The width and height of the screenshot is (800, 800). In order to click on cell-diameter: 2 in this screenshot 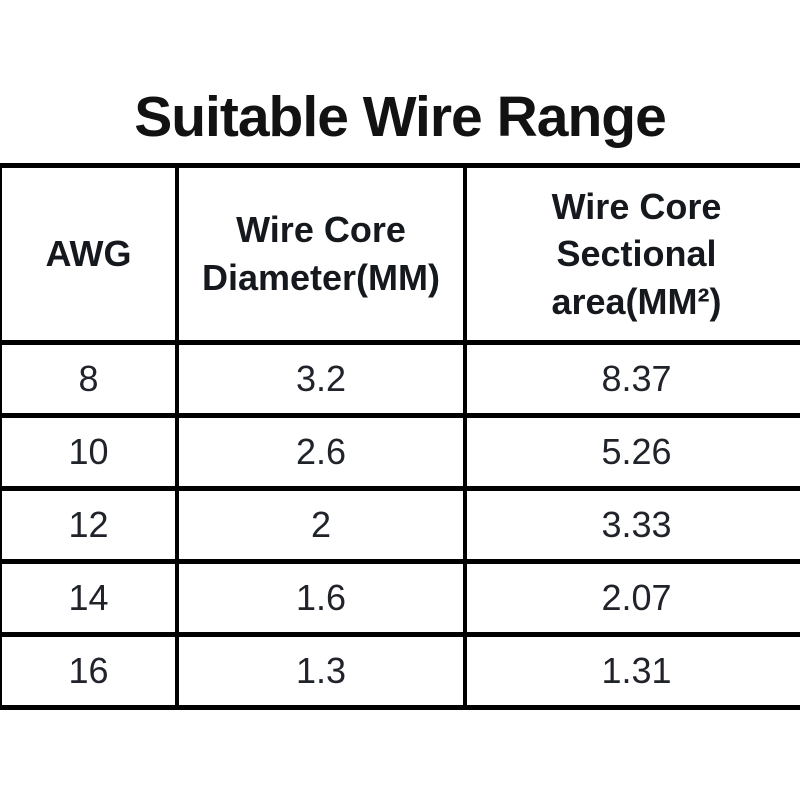, I will do `click(321, 525)`.